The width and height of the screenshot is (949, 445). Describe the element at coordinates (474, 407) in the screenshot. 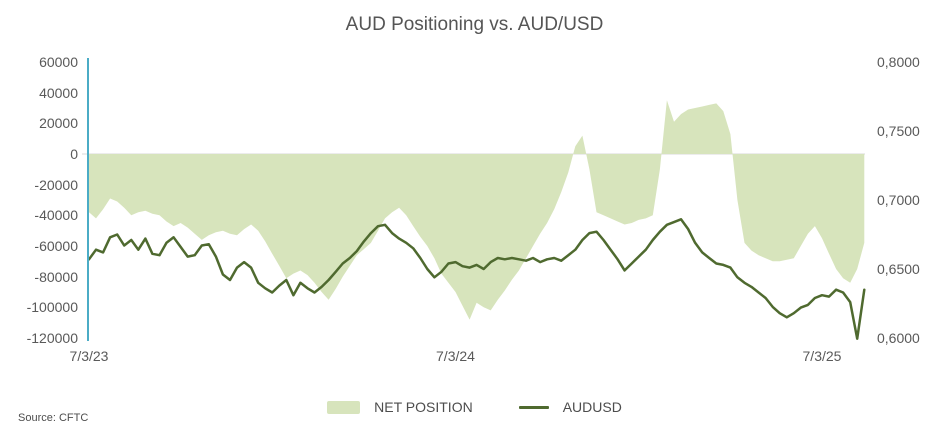

I see `legend: NET POSITION AUDUSD` at that location.